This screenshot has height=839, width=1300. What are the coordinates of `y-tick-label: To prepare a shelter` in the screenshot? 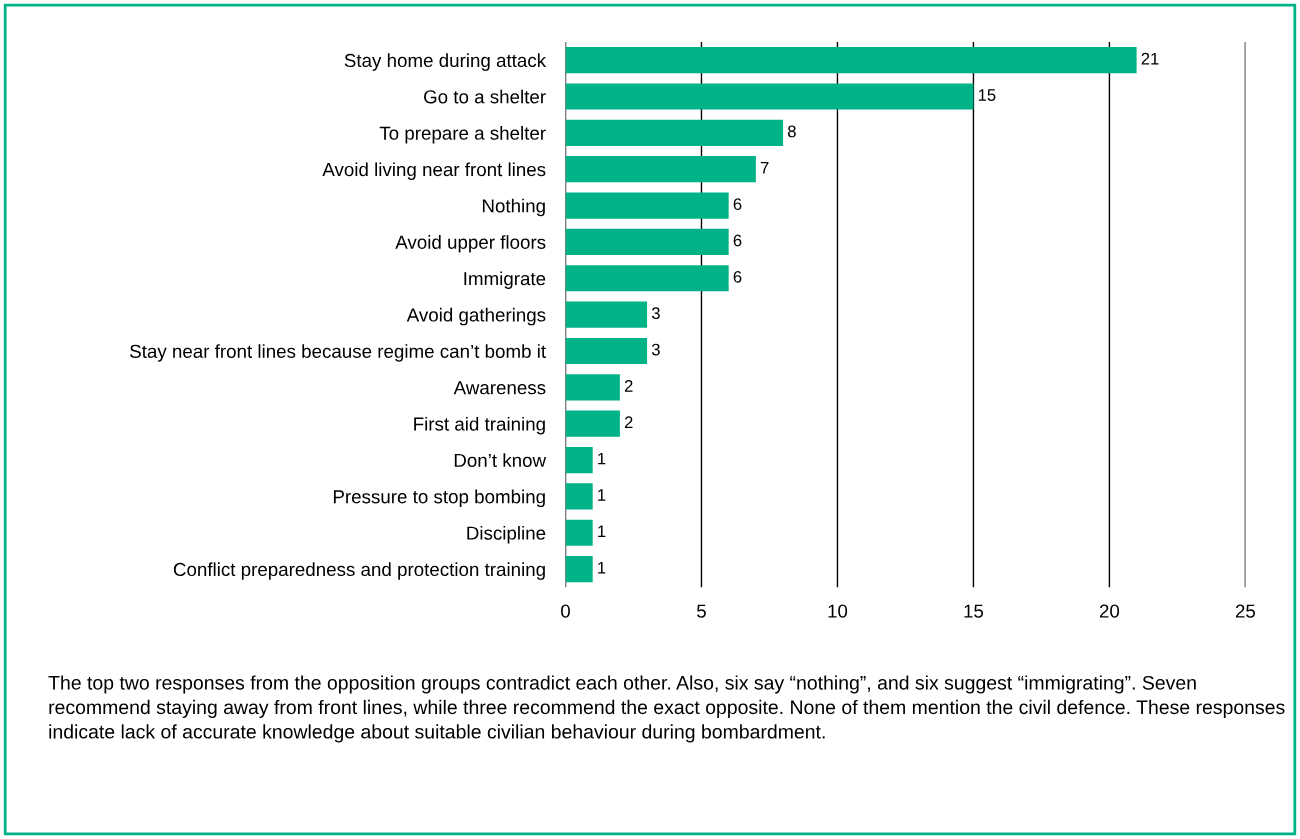 It's located at (462, 135).